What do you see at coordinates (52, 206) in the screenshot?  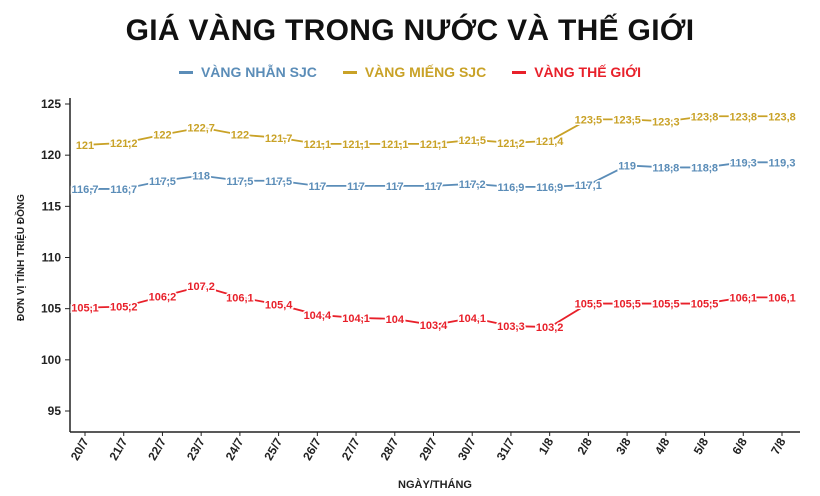 I see `y-tick-label: 115` at bounding box center [52, 206].